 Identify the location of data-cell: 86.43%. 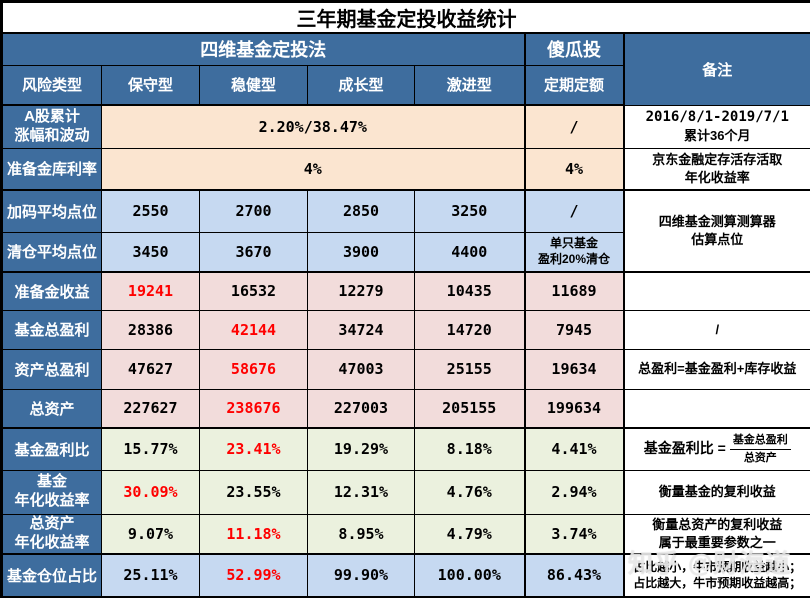
(573, 575).